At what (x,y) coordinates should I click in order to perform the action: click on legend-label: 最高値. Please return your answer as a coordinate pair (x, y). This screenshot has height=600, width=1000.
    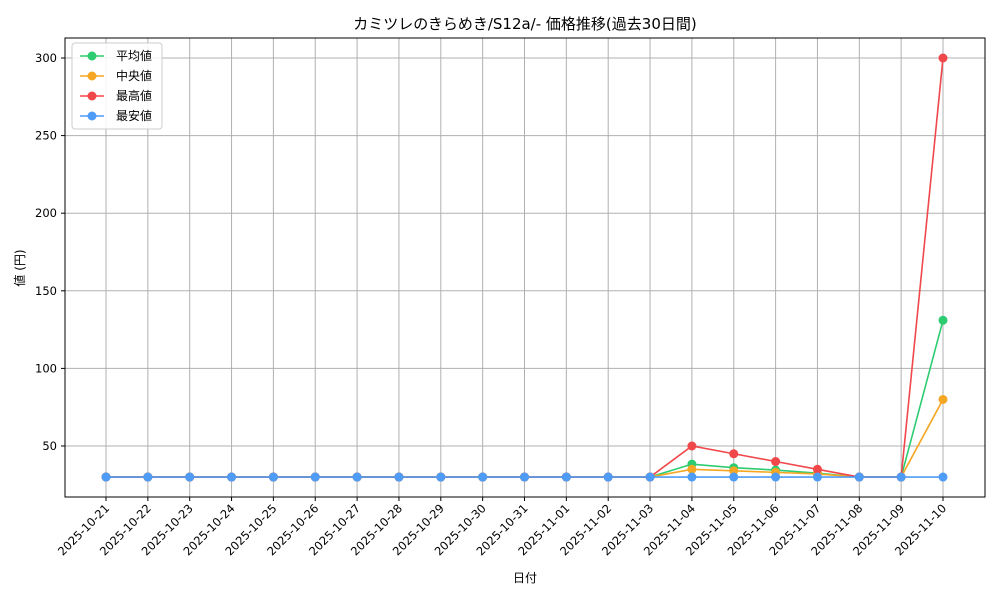
    Looking at the image, I should click on (134, 95).